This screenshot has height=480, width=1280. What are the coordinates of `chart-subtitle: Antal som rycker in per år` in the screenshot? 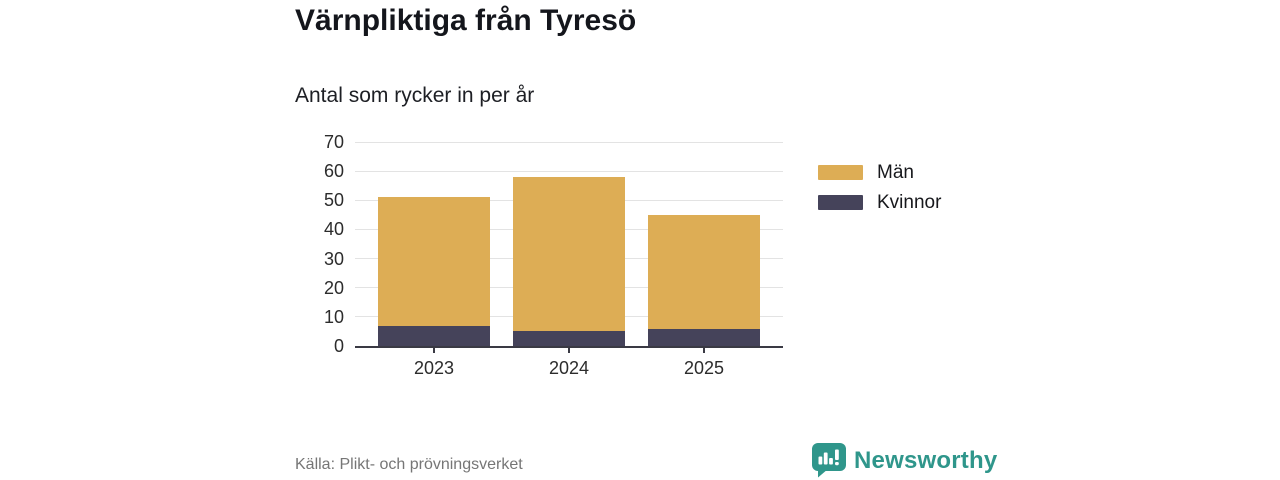 It's located at (415, 95).